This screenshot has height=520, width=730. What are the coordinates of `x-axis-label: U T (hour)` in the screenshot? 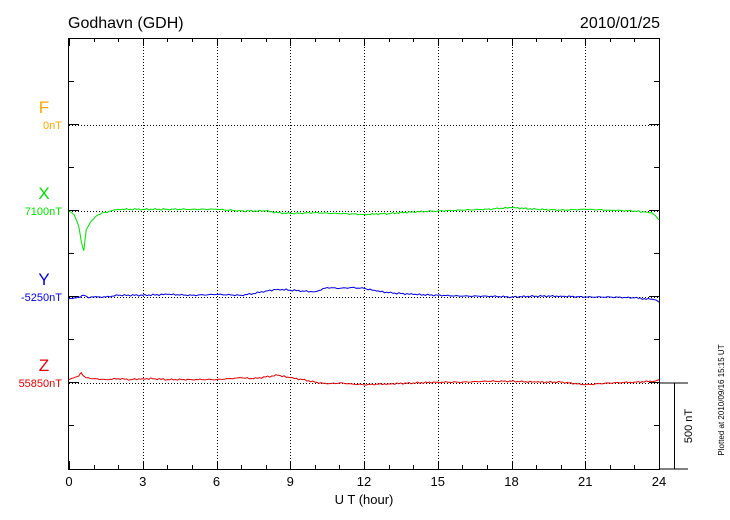 It's located at (364, 499).